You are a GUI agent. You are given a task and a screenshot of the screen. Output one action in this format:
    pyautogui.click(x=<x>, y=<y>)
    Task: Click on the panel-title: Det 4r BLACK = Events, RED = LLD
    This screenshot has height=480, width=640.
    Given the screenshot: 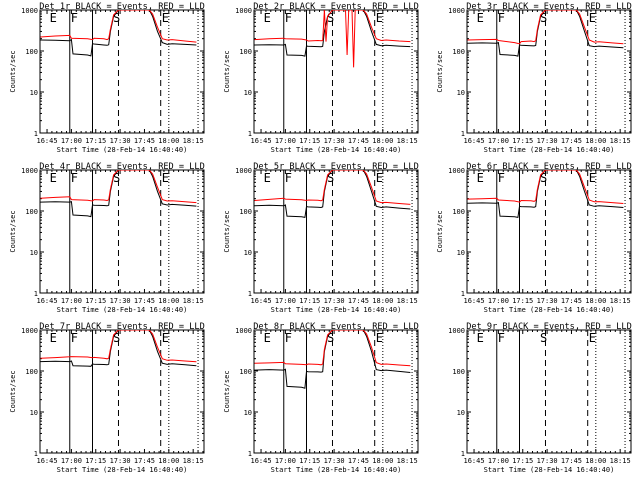 What is the action you would take?
    pyautogui.click(x=122, y=167)
    